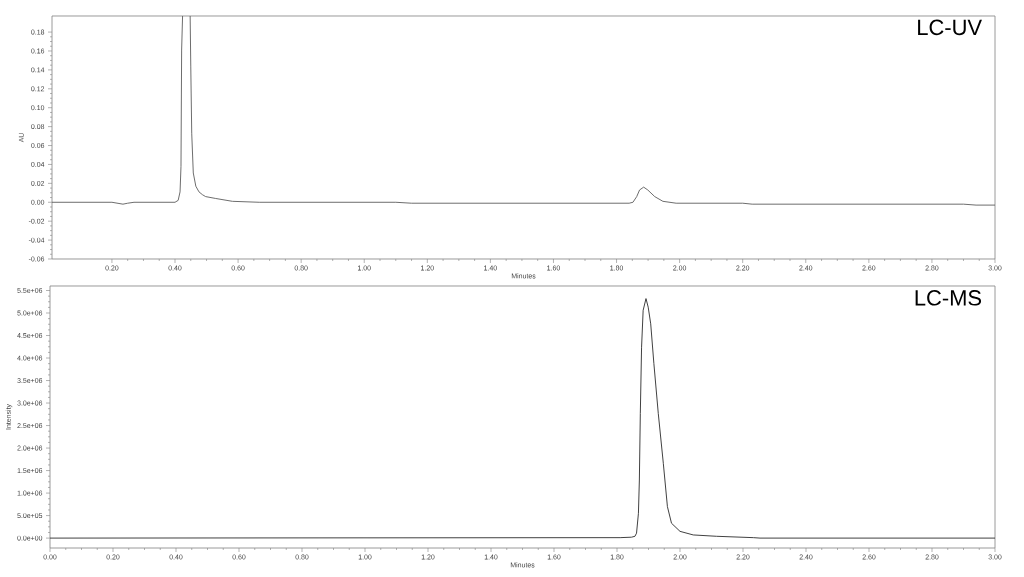 Image resolution: width=1024 pixels, height=577 pixels. What do you see at coordinates (950, 27) in the screenshot?
I see `chart-title: LC-UV` at bounding box center [950, 27].